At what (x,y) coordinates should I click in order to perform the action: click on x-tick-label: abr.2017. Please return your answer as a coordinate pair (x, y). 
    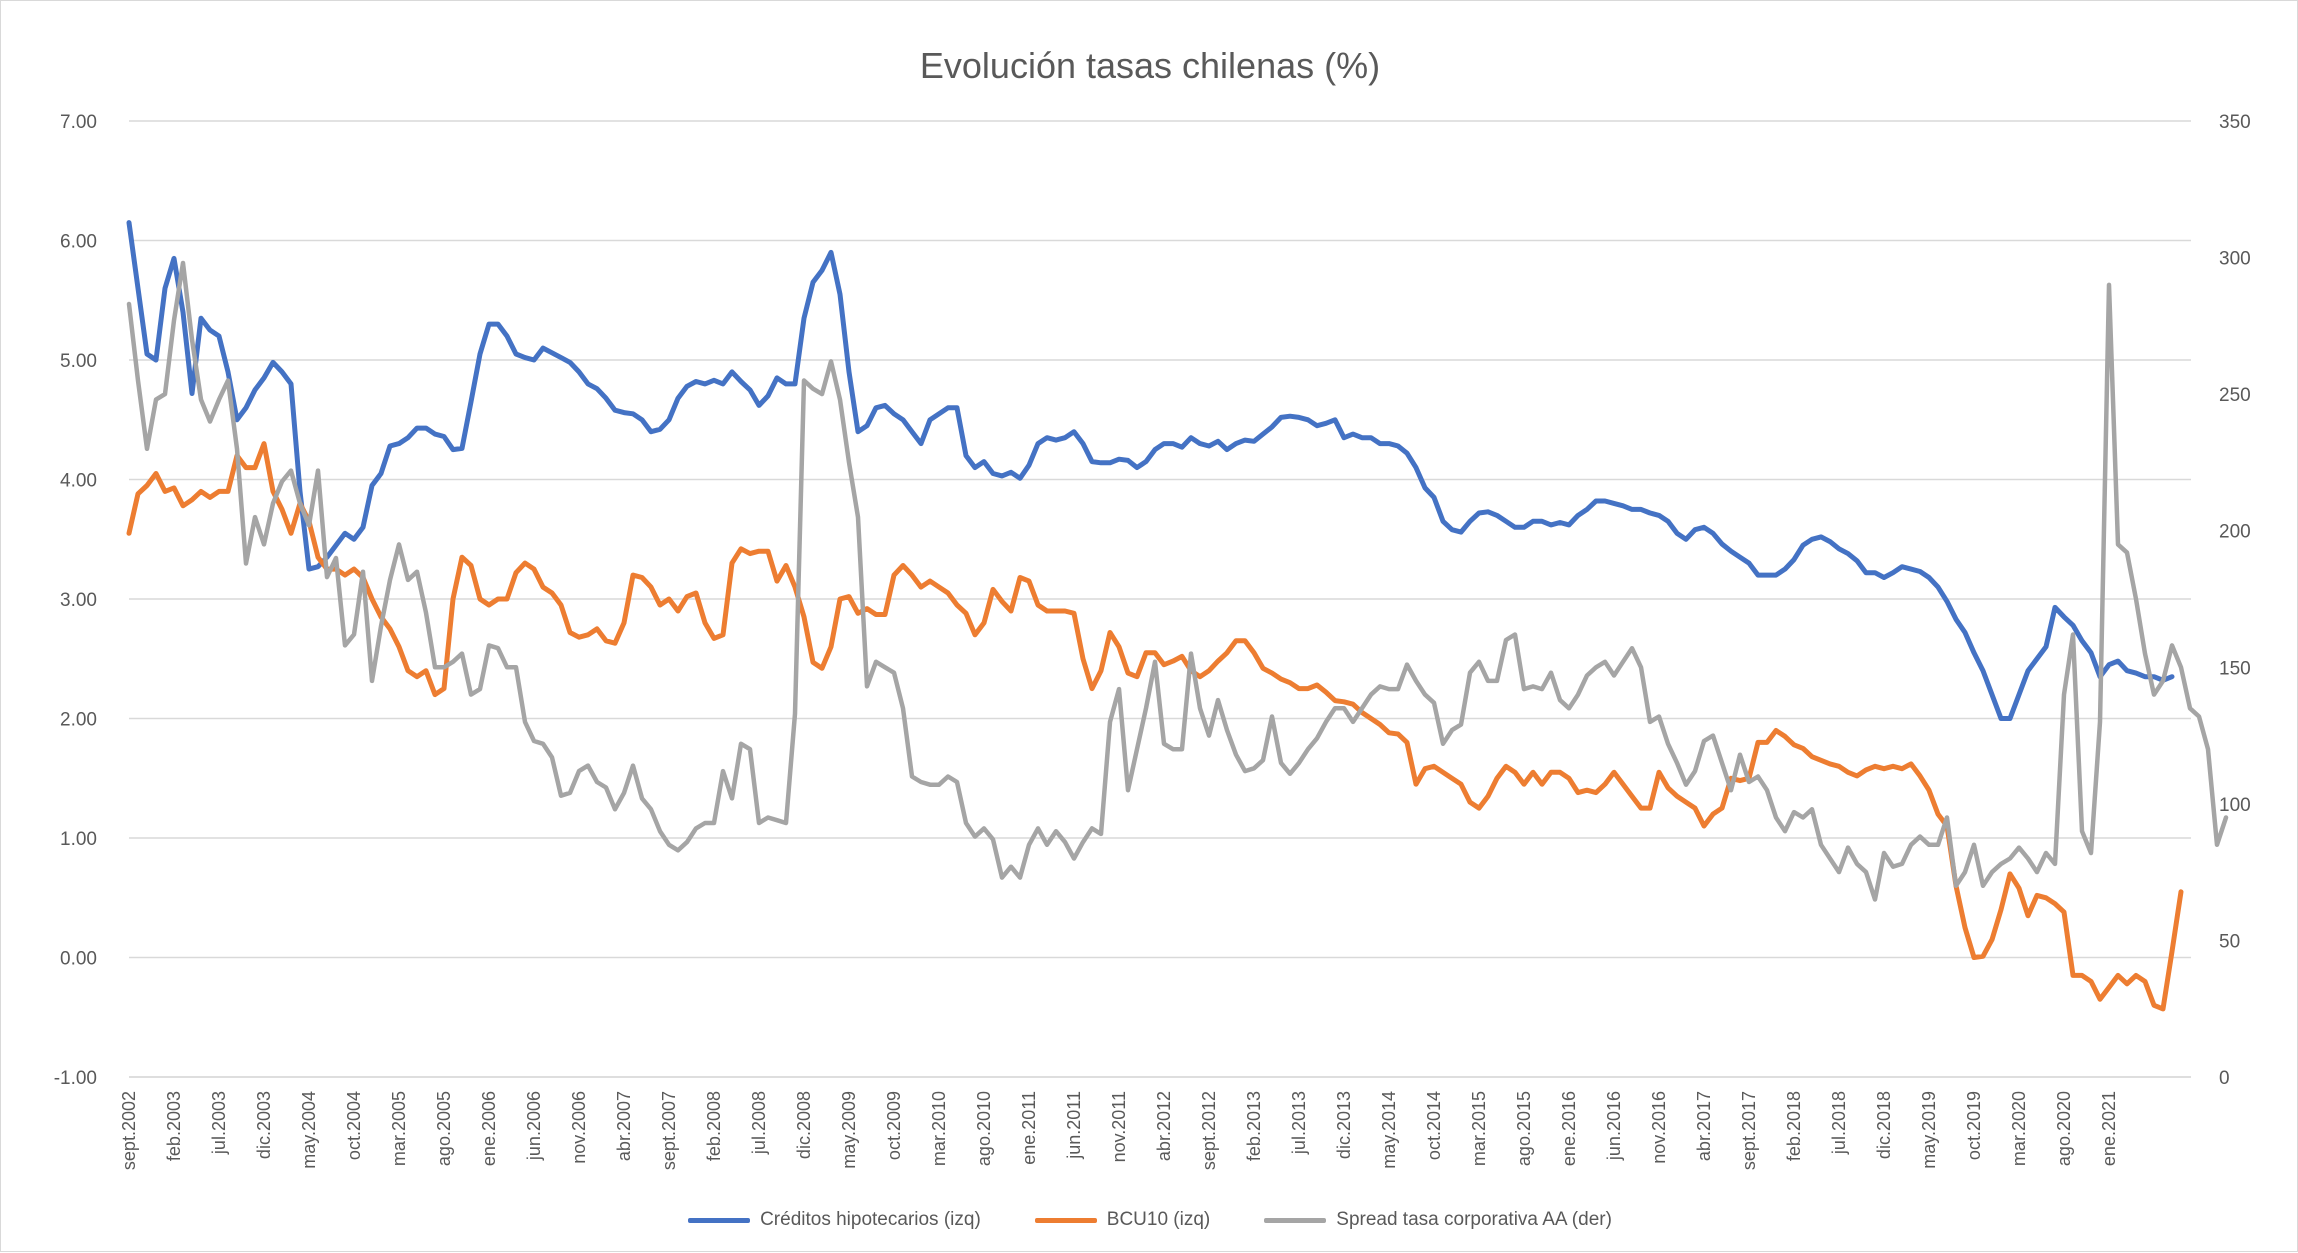
    Looking at the image, I should click on (1704, 1126).